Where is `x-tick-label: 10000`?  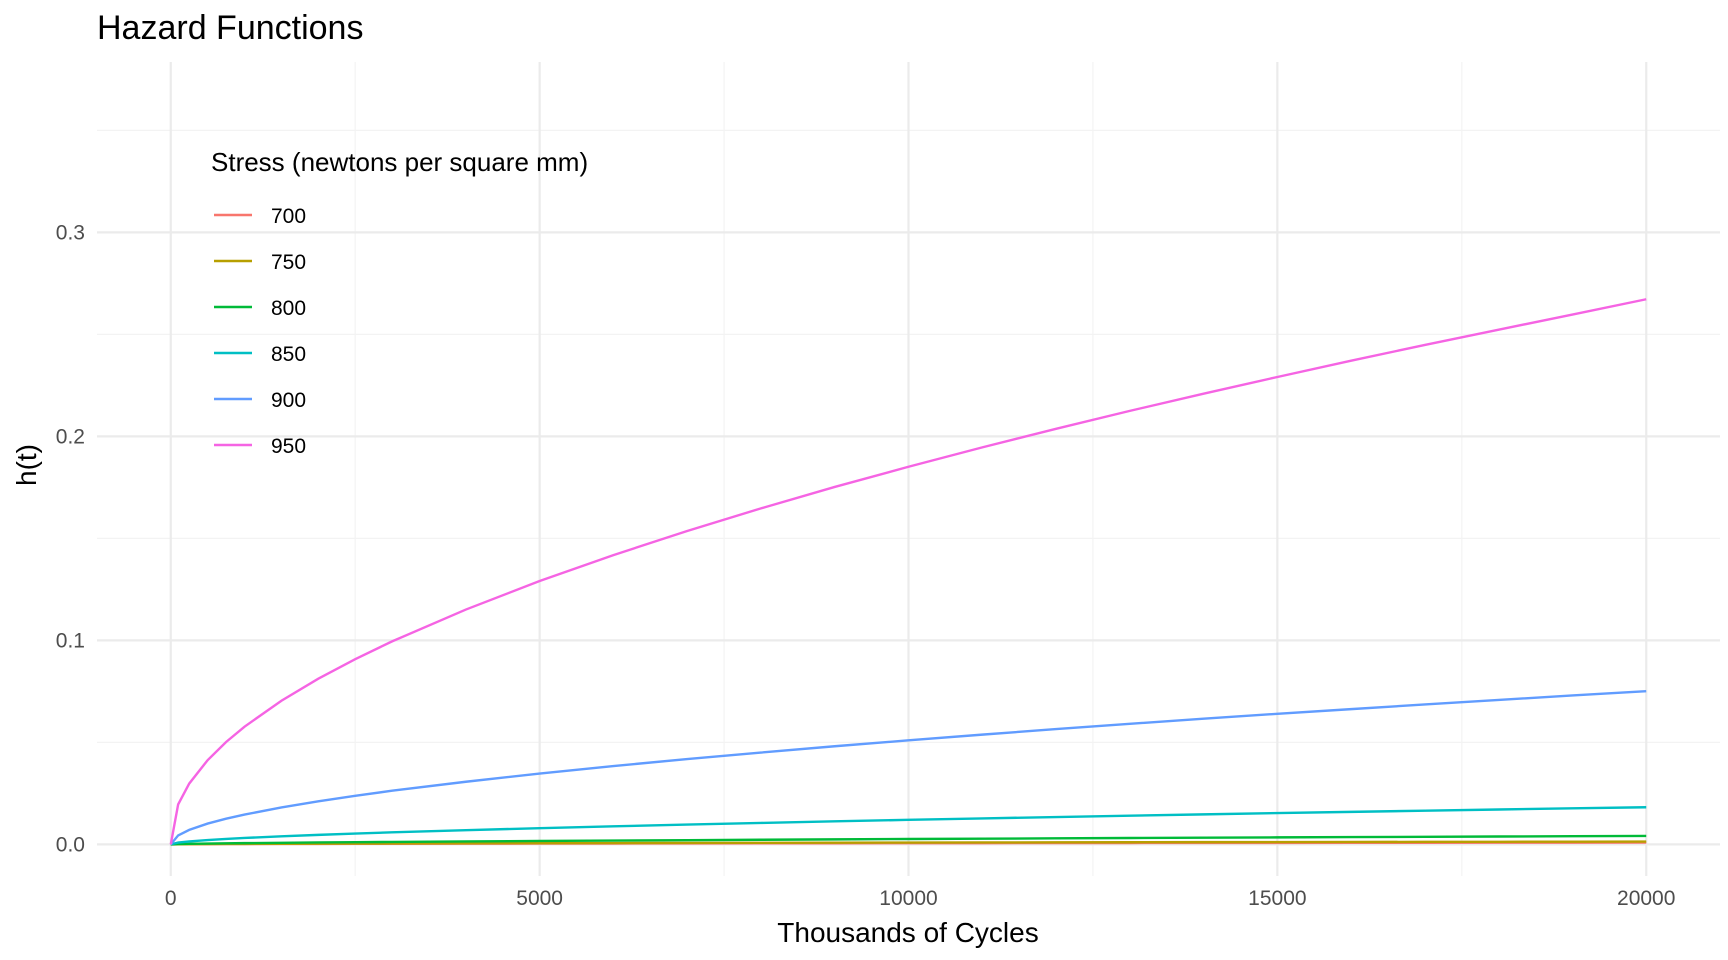 x-tick-label: 10000 is located at coordinates (908, 898).